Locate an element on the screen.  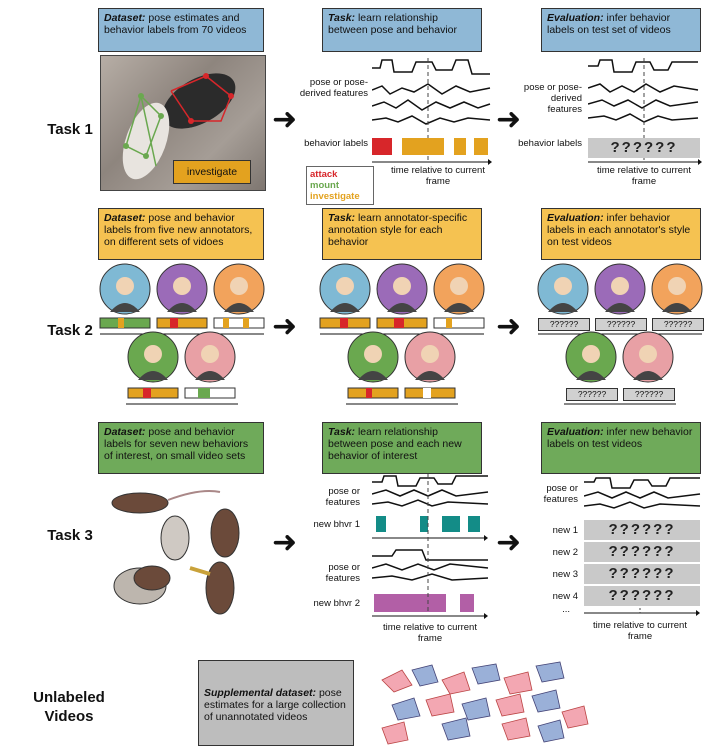
eval-qmarks-3: ?????? is located at coordinates (678, 324).